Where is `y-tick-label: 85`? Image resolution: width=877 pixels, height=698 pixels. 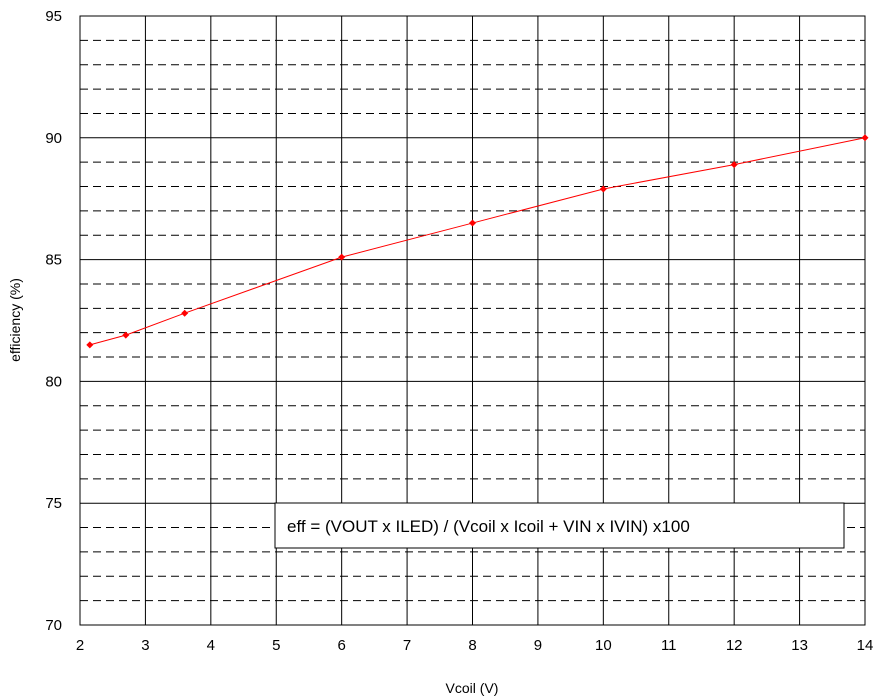
y-tick-label: 85 is located at coordinates (53, 260).